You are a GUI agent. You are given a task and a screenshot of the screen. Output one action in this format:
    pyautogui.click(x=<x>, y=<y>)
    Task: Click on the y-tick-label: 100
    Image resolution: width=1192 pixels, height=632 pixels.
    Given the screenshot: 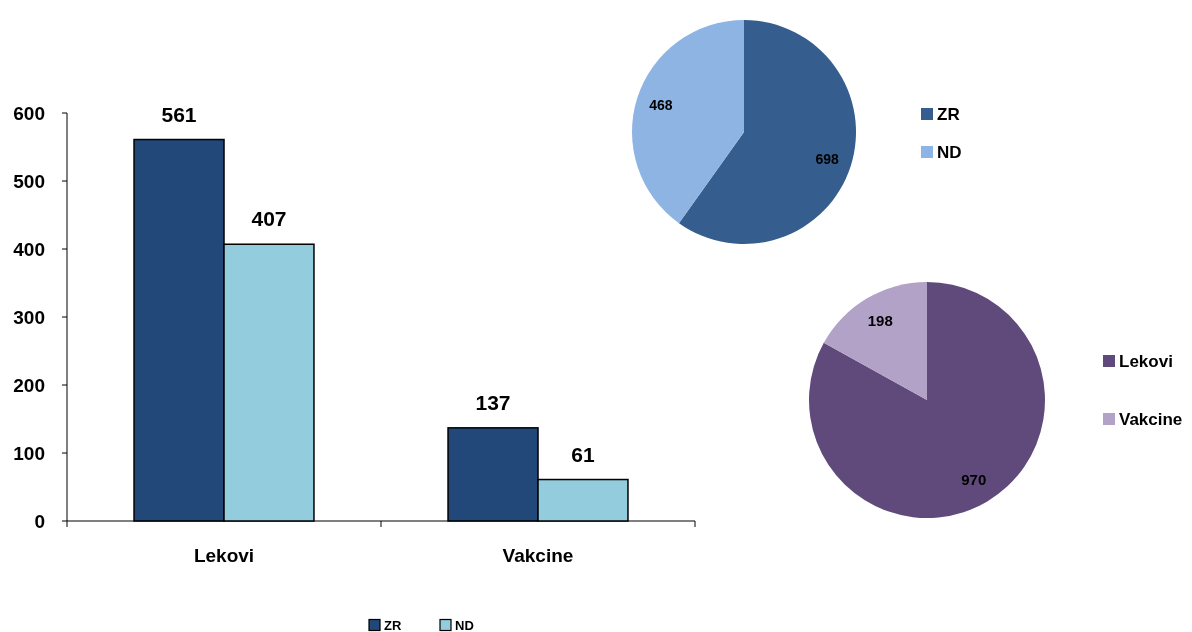 What is the action you would take?
    pyautogui.click(x=29, y=453)
    